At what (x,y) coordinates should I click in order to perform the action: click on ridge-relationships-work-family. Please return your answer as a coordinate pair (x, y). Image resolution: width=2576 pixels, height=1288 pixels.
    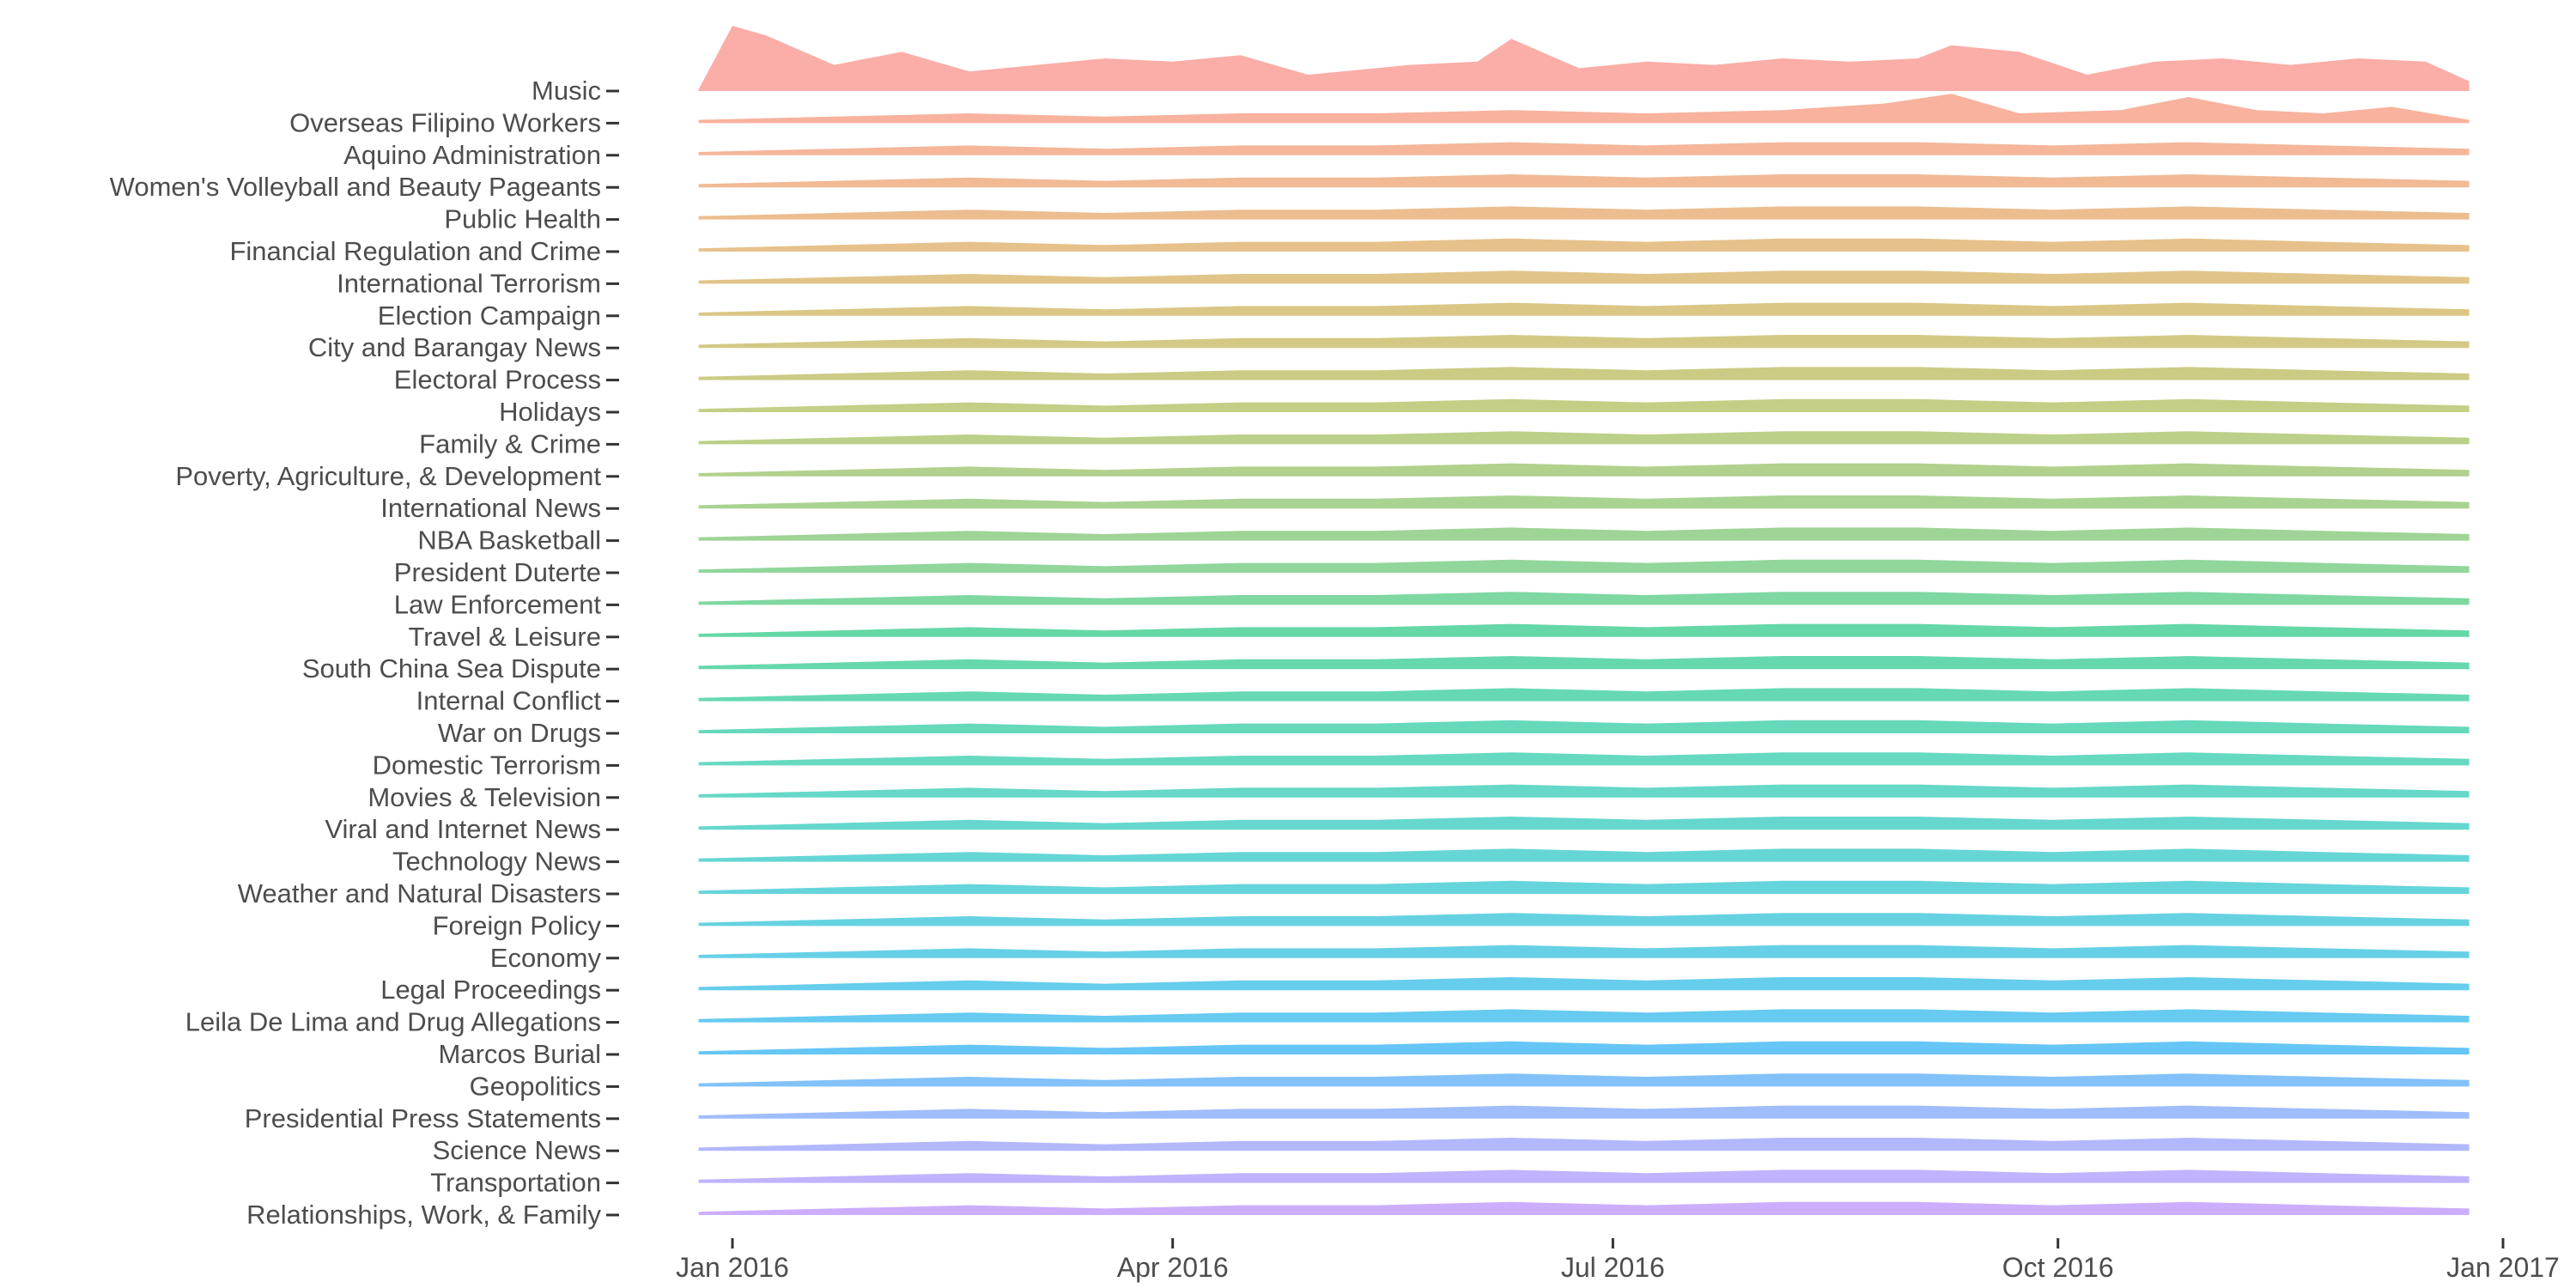
    Looking at the image, I should click on (1584, 1208).